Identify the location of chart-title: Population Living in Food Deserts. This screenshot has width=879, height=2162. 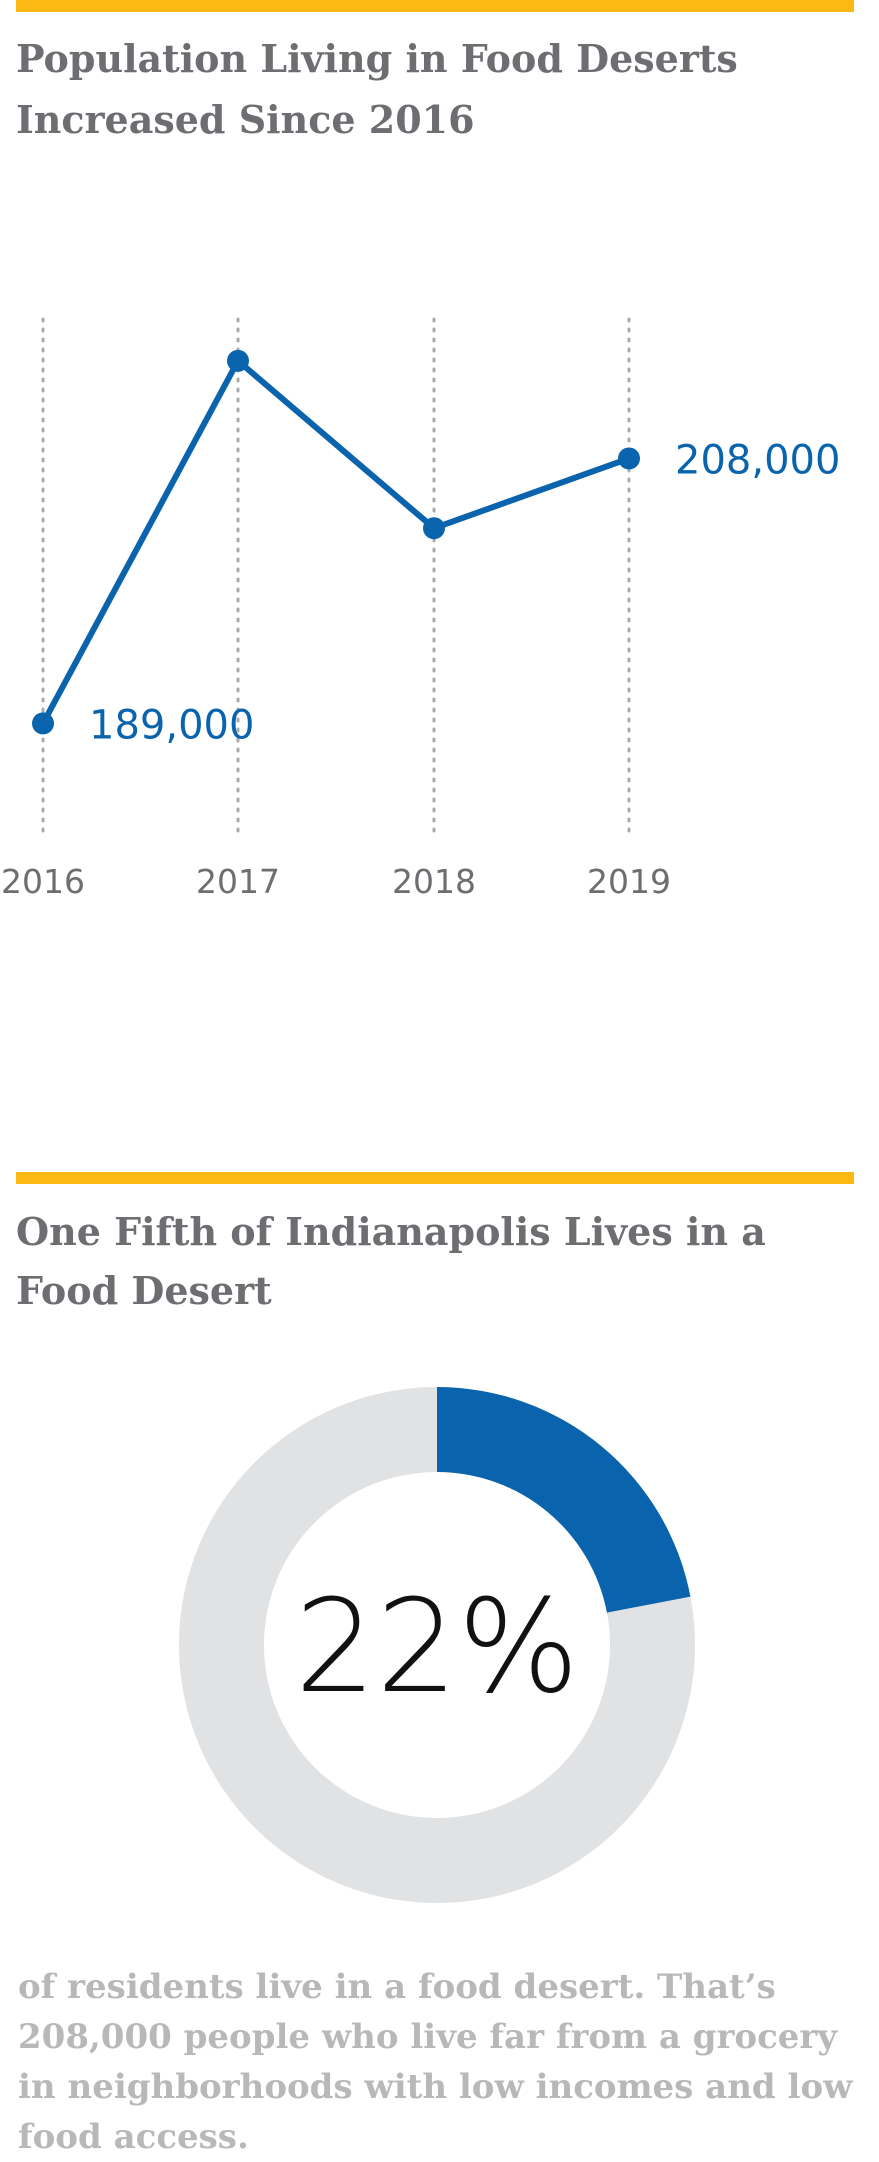
(377, 58).